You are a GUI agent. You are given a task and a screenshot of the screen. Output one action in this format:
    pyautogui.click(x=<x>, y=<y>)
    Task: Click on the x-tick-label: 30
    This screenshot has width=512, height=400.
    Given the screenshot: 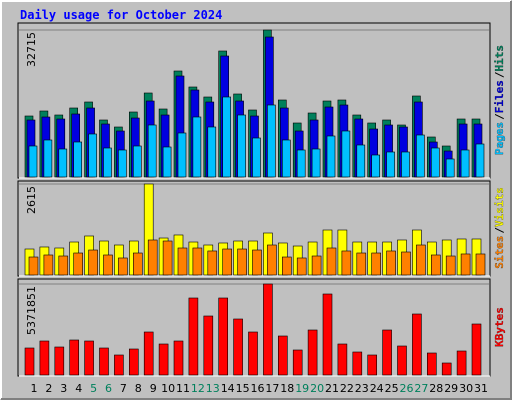 What is the action you would take?
    pyautogui.click(x=466, y=388)
    